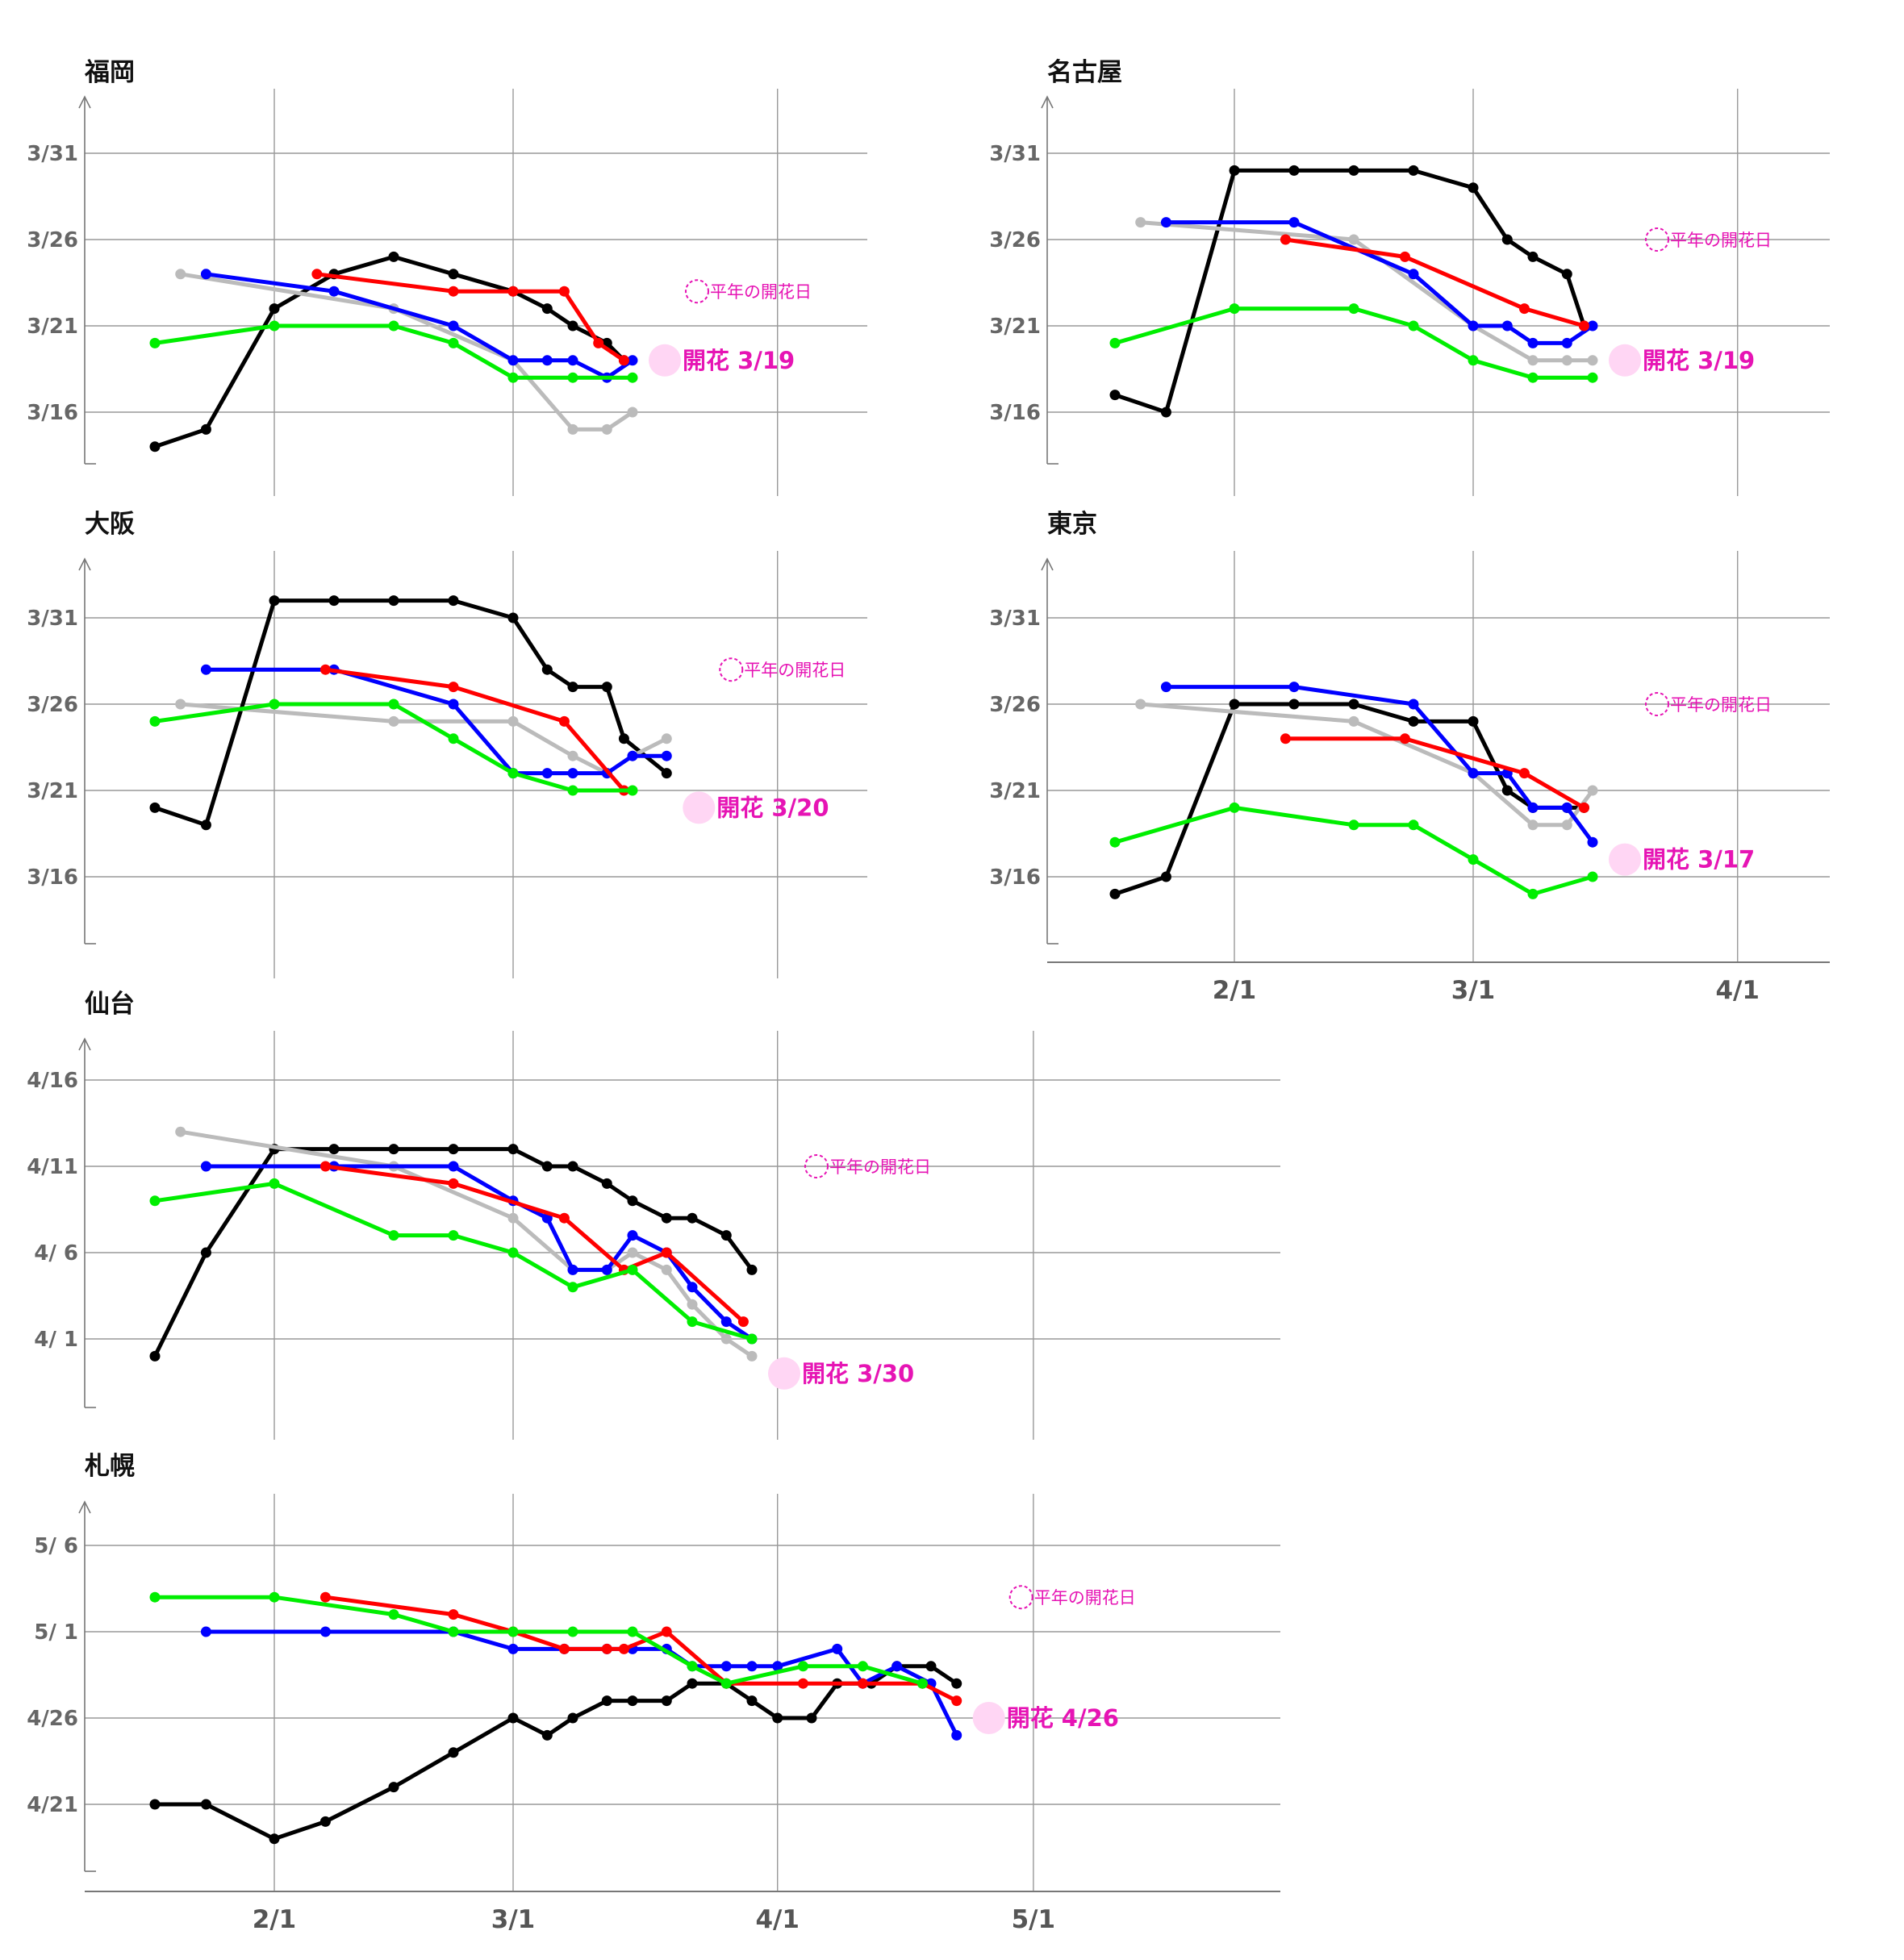 This screenshot has width=1904, height=1960. What do you see at coordinates (53, 1167) in the screenshot?
I see `y-tick-label: 4/11` at bounding box center [53, 1167].